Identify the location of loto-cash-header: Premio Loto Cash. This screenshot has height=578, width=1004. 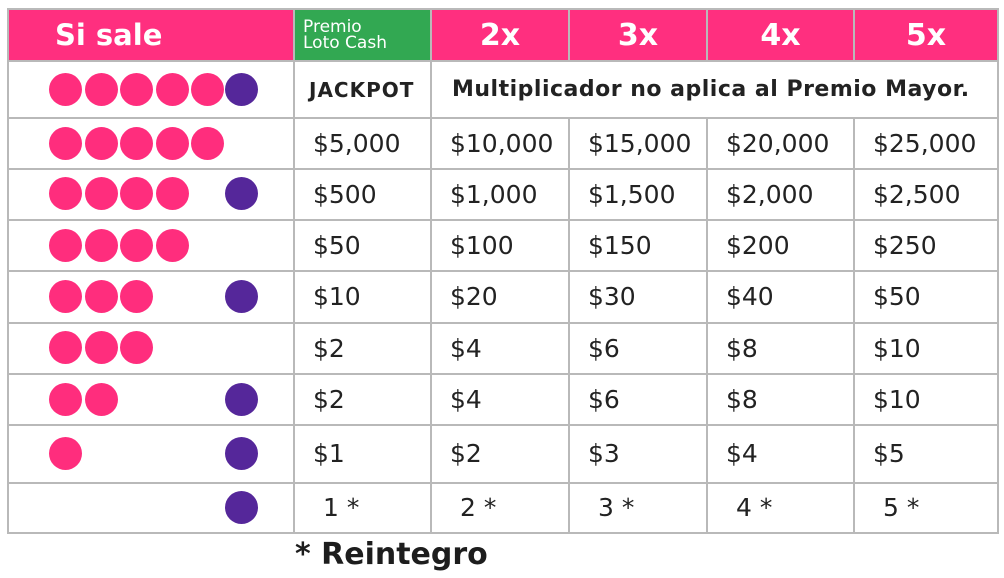
(362, 35).